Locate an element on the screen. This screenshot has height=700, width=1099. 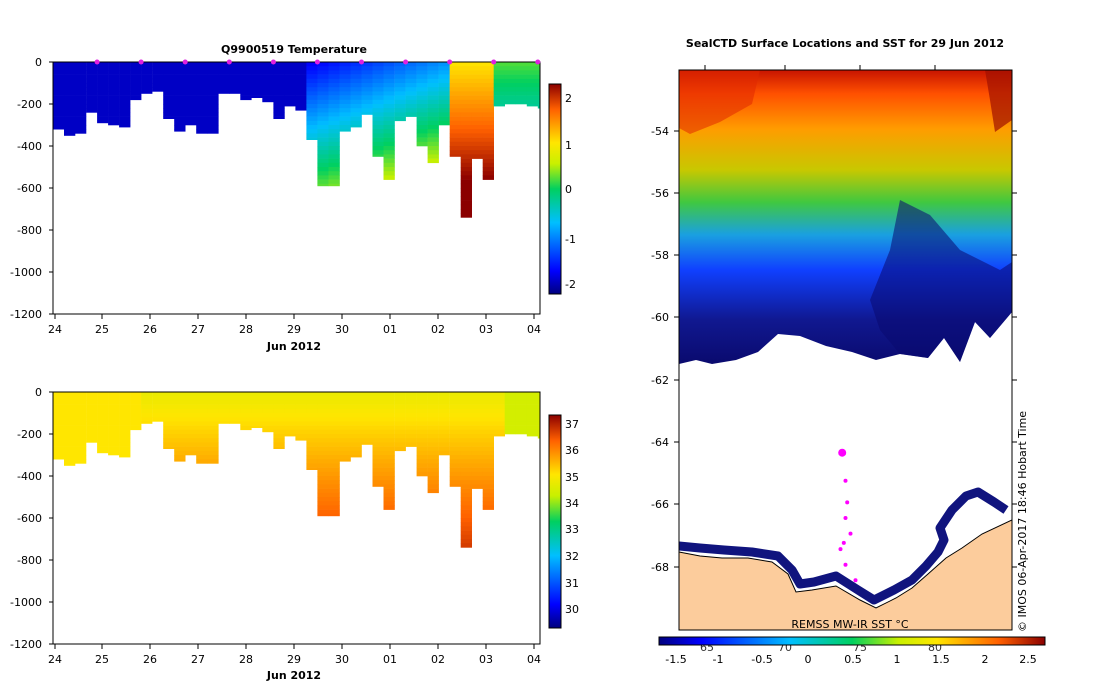
seal-location is located at coordinates (843, 542).